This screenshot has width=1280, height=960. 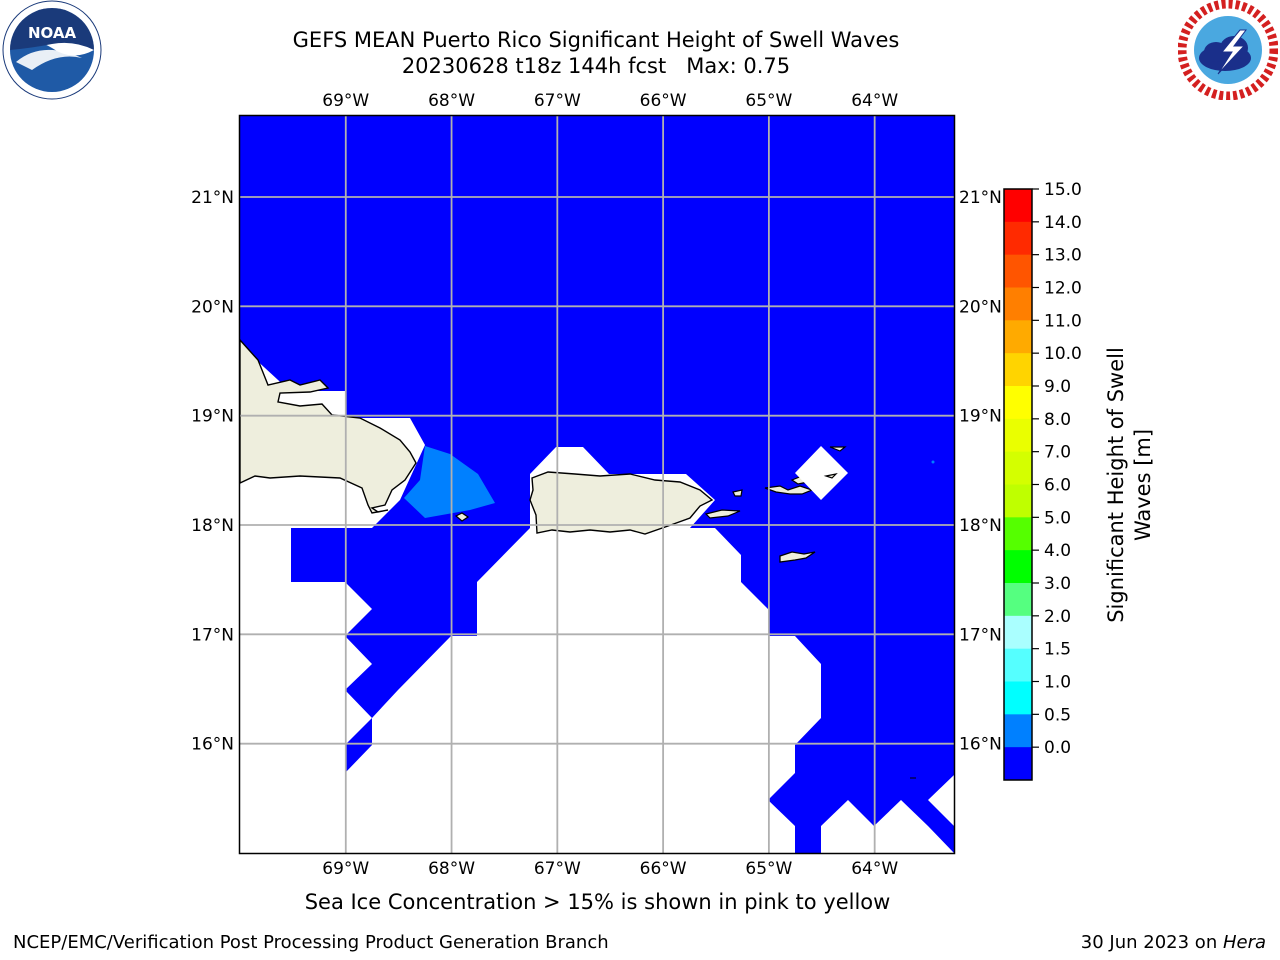 What do you see at coordinates (838, 449) in the screenshot?
I see `land-anegada` at bounding box center [838, 449].